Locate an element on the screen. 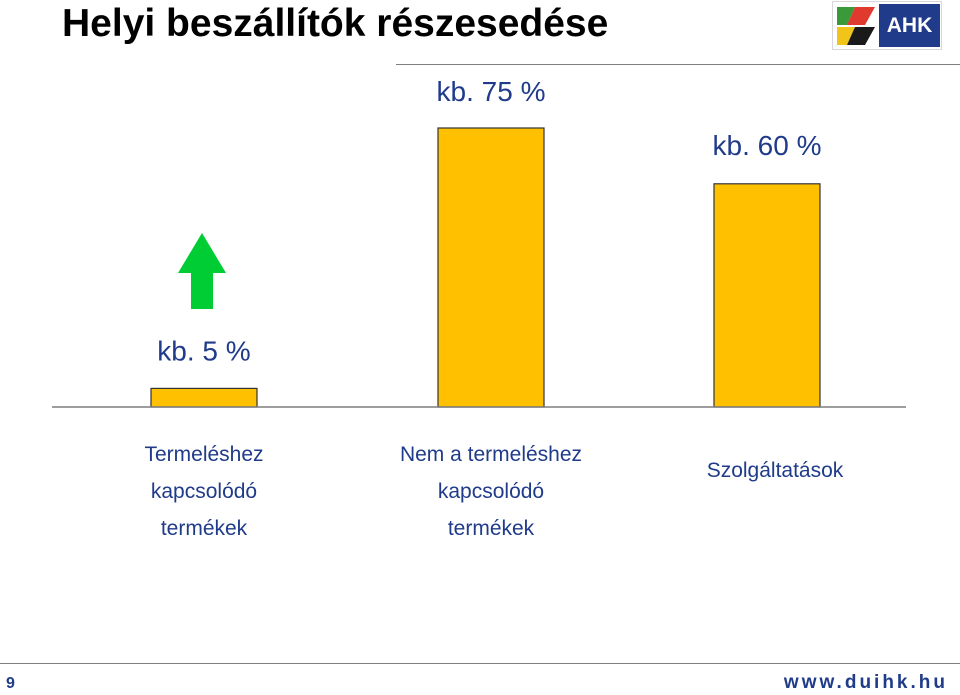  up-arrow-icon is located at coordinates (202, 271).